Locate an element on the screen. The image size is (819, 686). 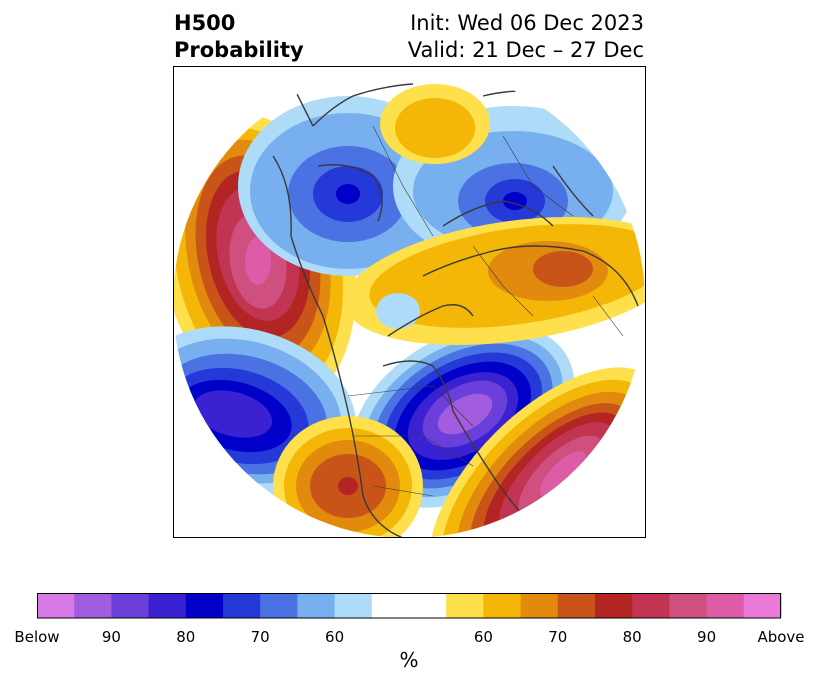
title-product: Probability is located at coordinates (239, 50).